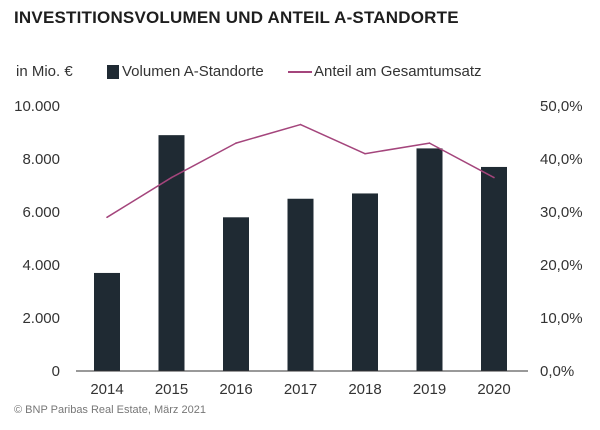 The height and width of the screenshot is (430, 600). Describe the element at coordinates (41, 212) in the screenshot. I see `y-left-tick-label: 6.000` at that location.